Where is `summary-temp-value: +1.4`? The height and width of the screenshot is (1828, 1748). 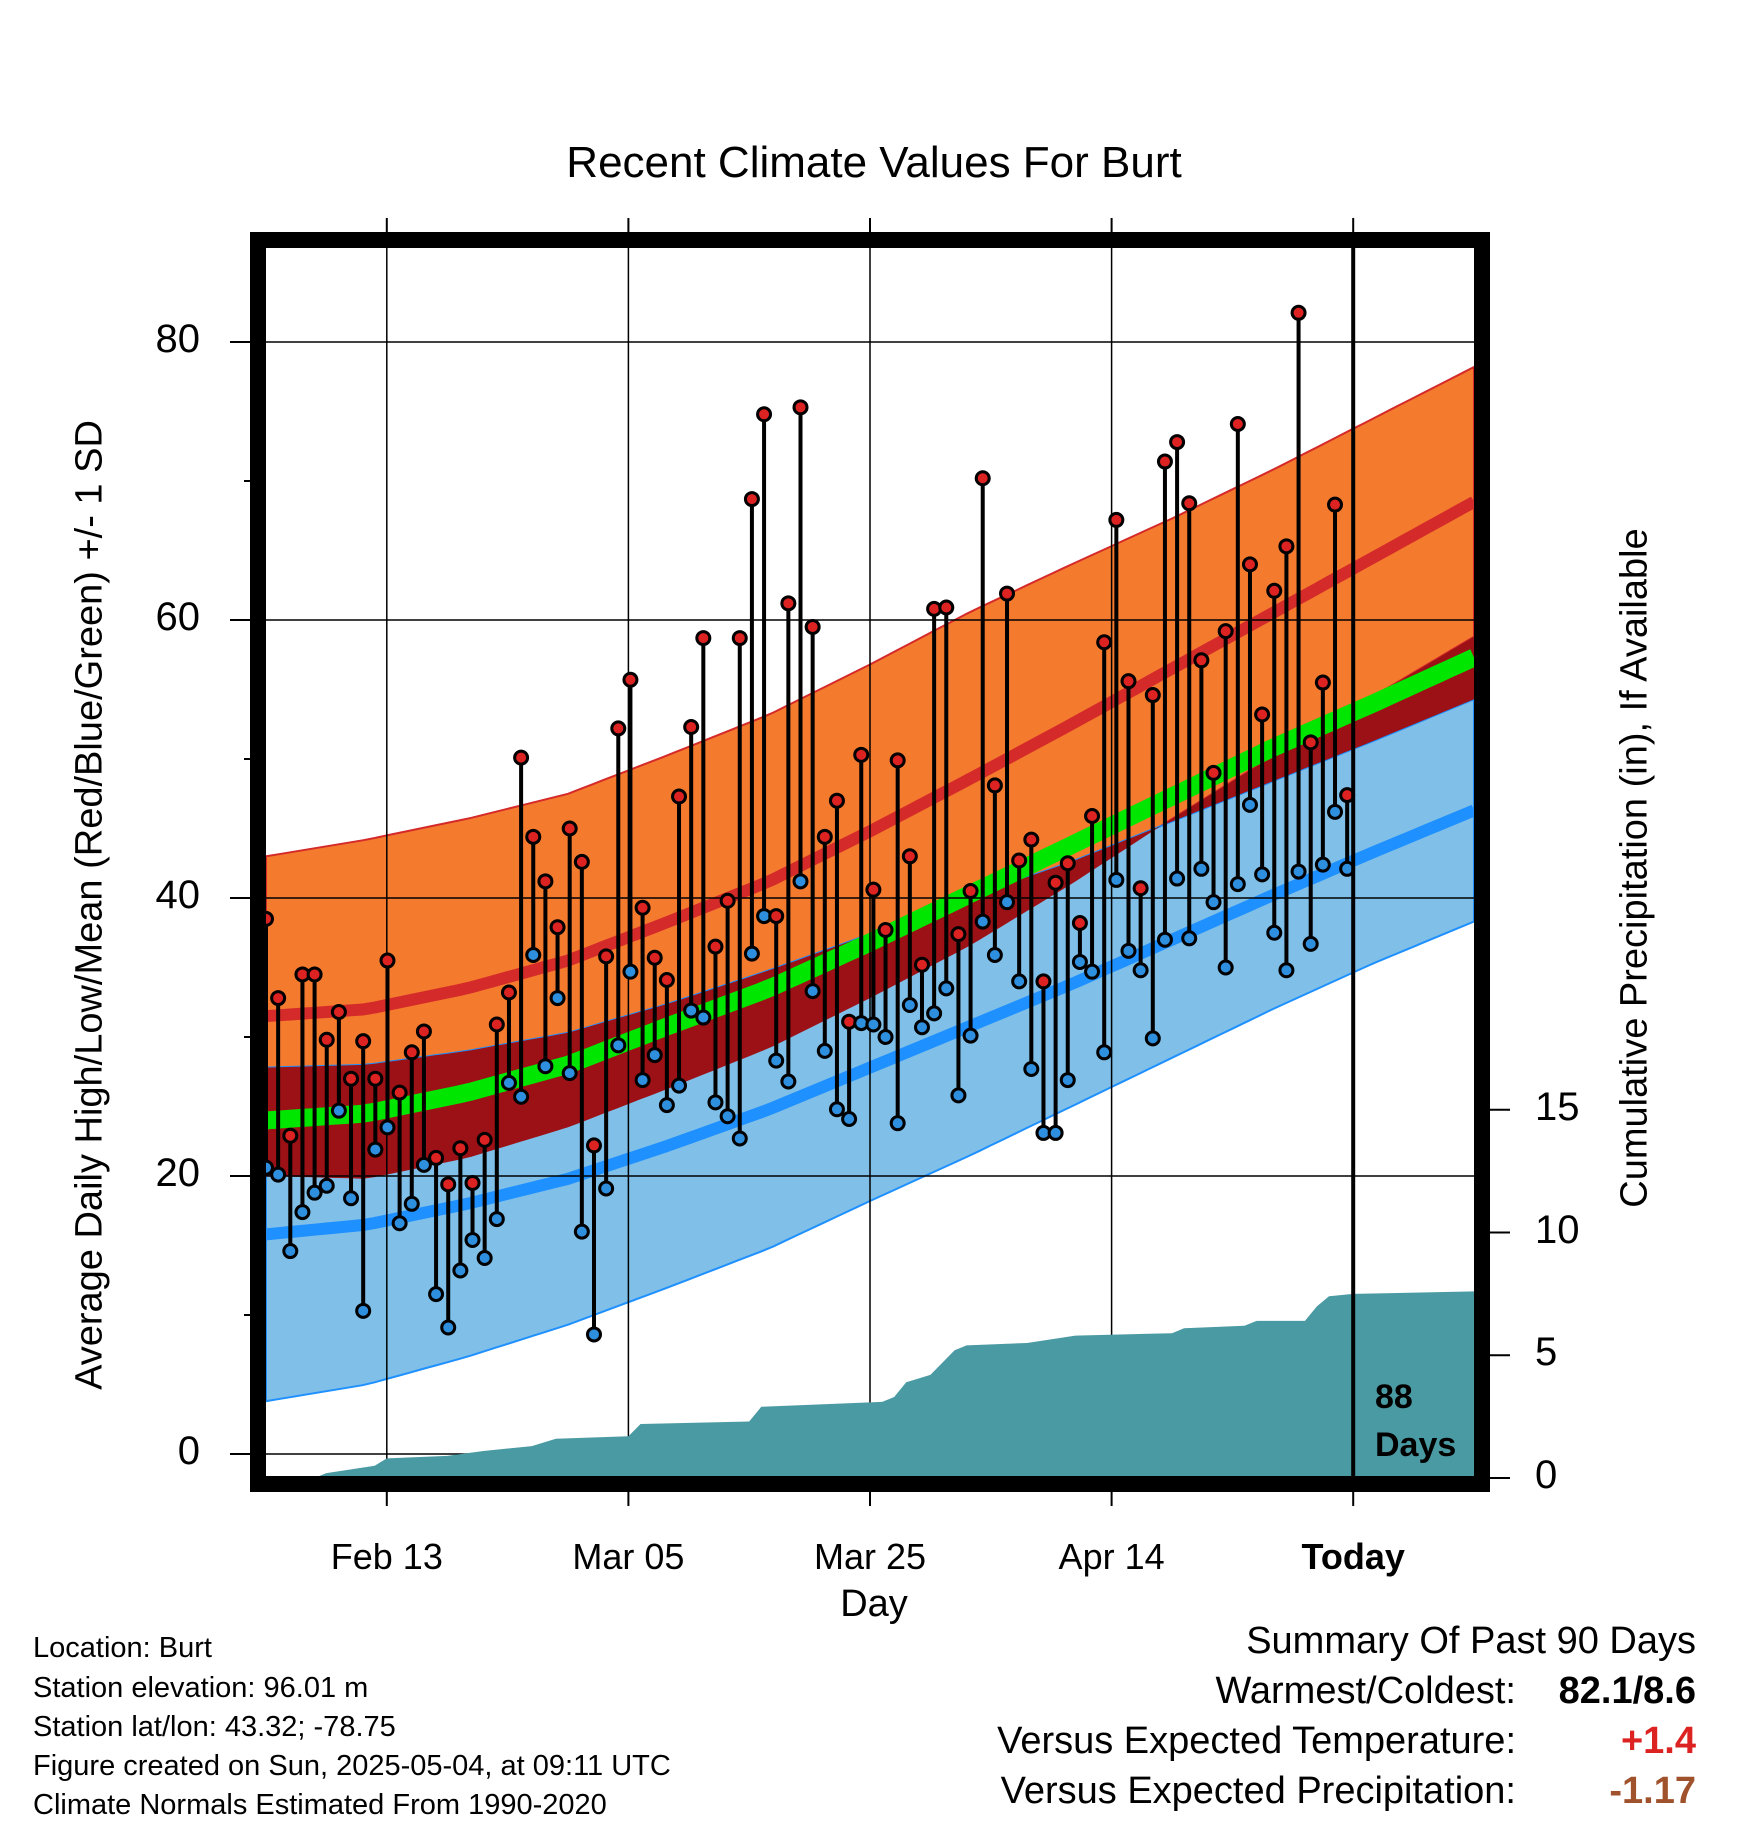 summary-temp-value: +1.4 is located at coordinates (1658, 1741).